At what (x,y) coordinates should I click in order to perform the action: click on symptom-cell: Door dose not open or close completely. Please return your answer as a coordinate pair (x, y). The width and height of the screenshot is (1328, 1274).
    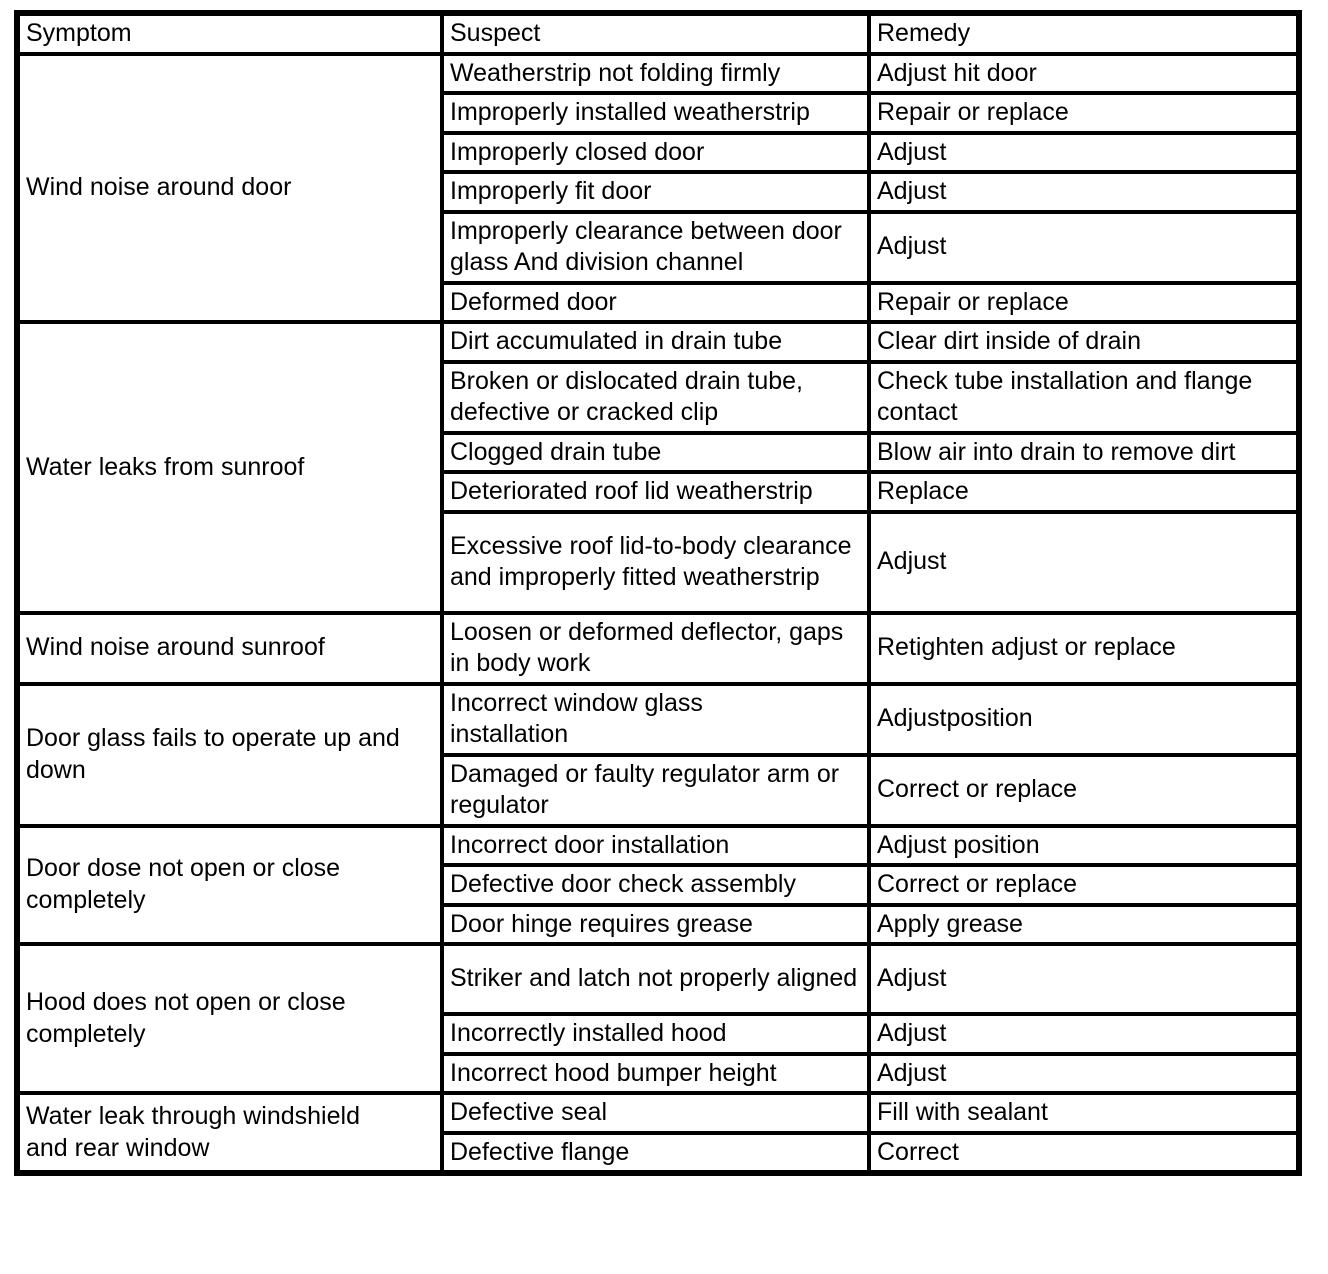
    Looking at the image, I should click on (229, 884).